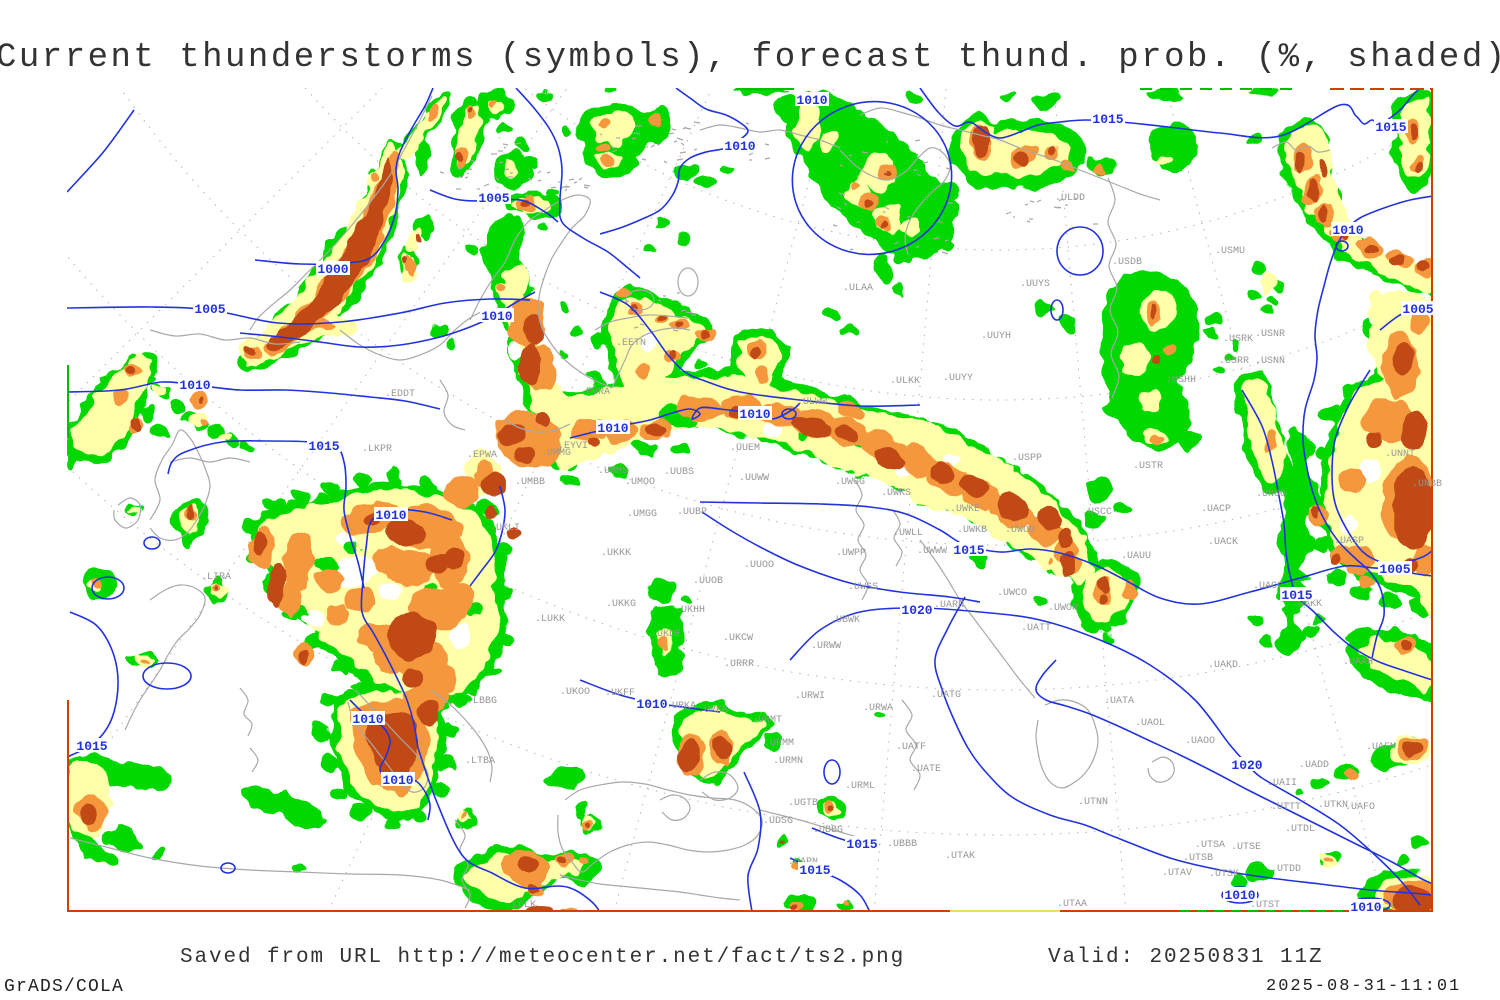  I want to click on svg-text: .UAII, so click(1282, 783).